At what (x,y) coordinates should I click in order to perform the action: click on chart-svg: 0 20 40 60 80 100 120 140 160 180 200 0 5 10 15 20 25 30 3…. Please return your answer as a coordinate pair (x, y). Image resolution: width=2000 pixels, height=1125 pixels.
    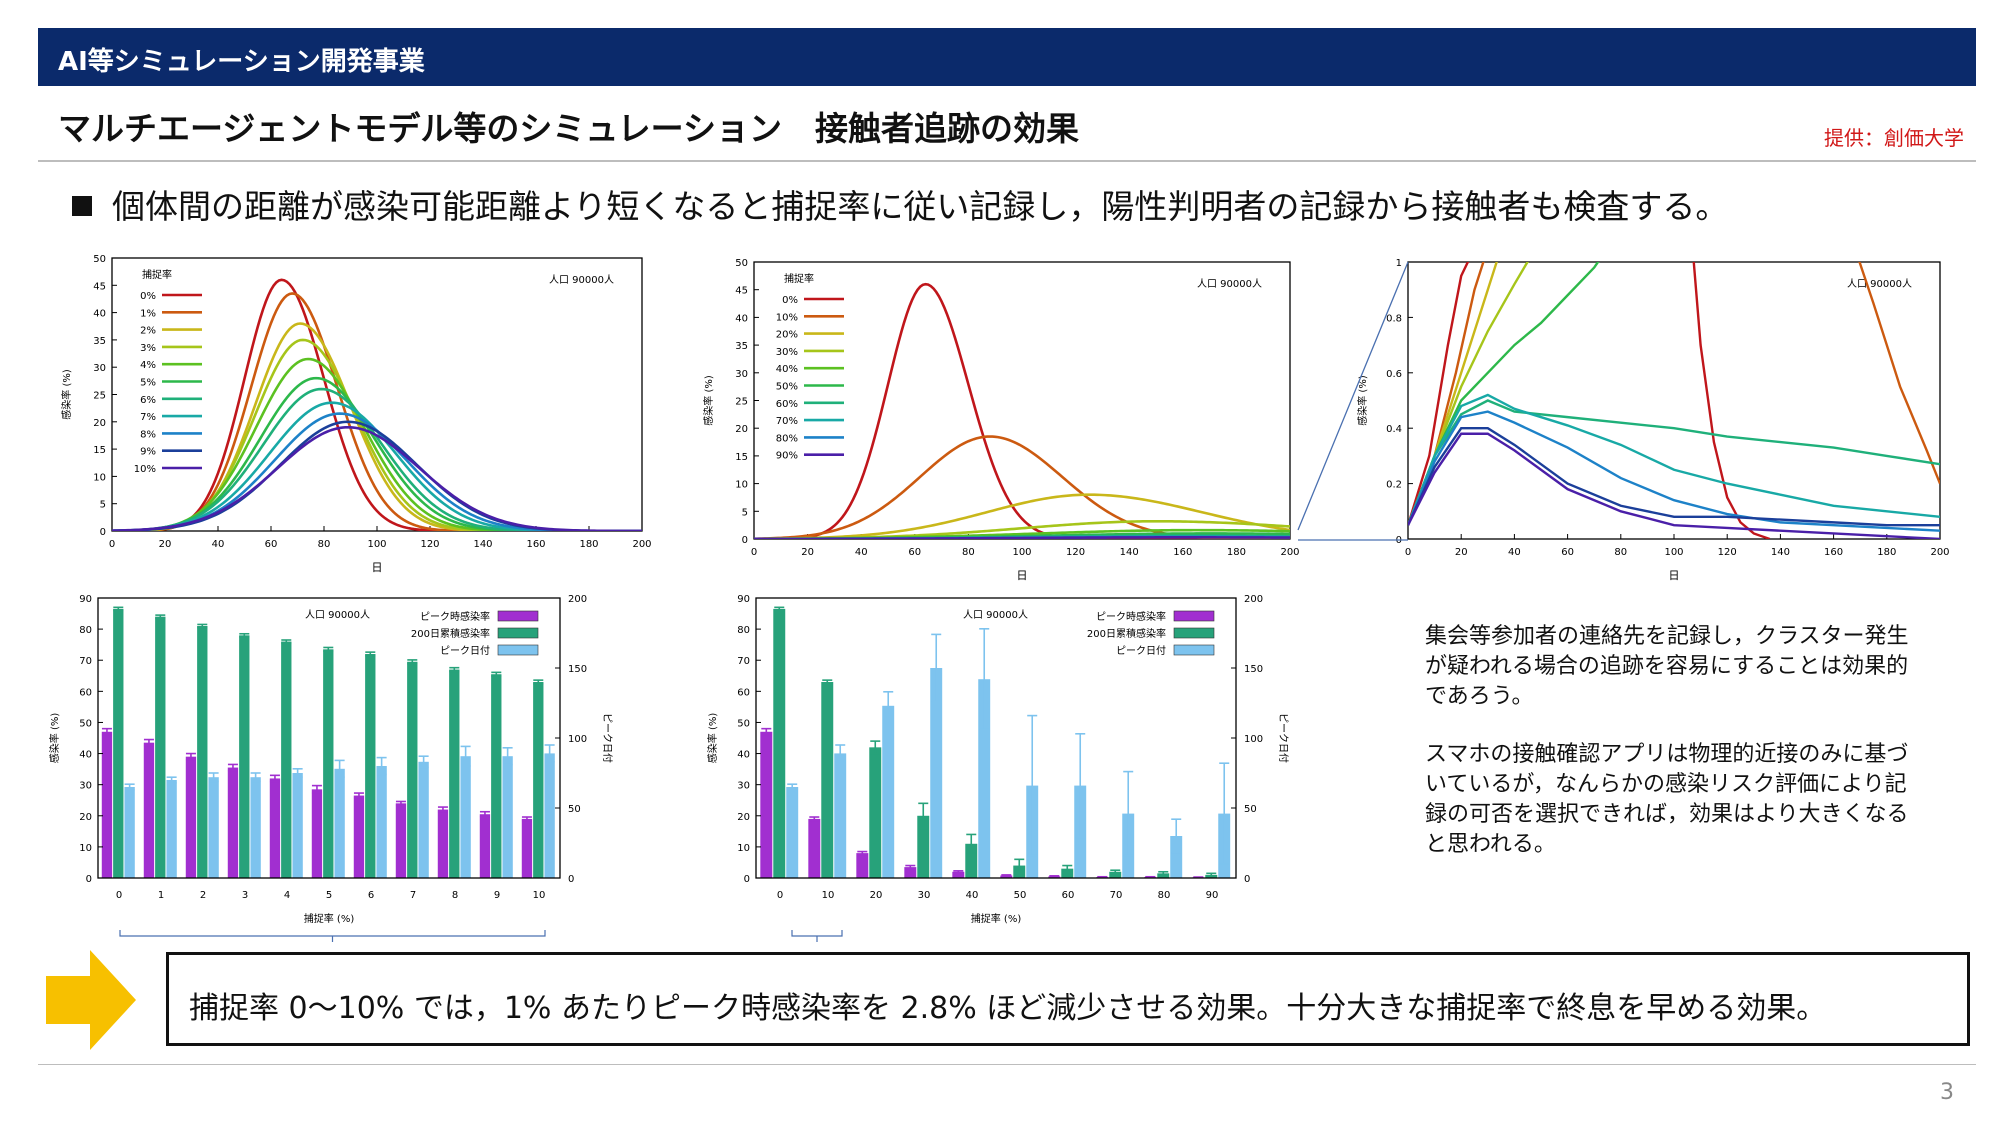
    Looking at the image, I should click on (356, 414).